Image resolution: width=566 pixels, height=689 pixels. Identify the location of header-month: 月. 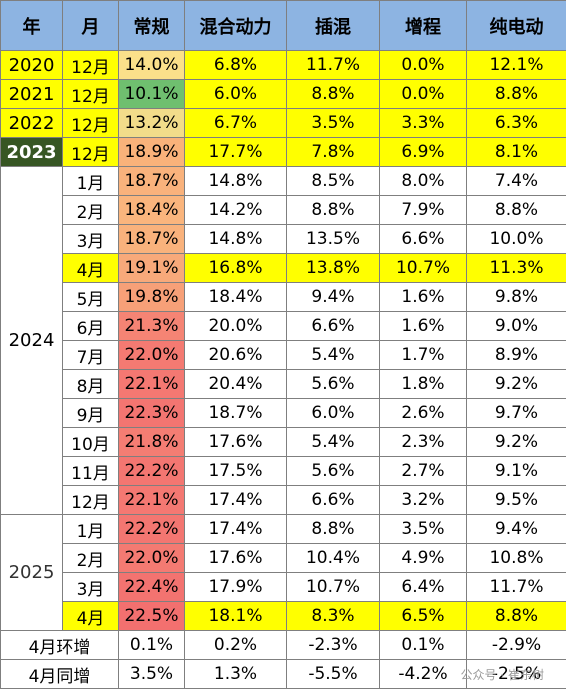
(90, 25).